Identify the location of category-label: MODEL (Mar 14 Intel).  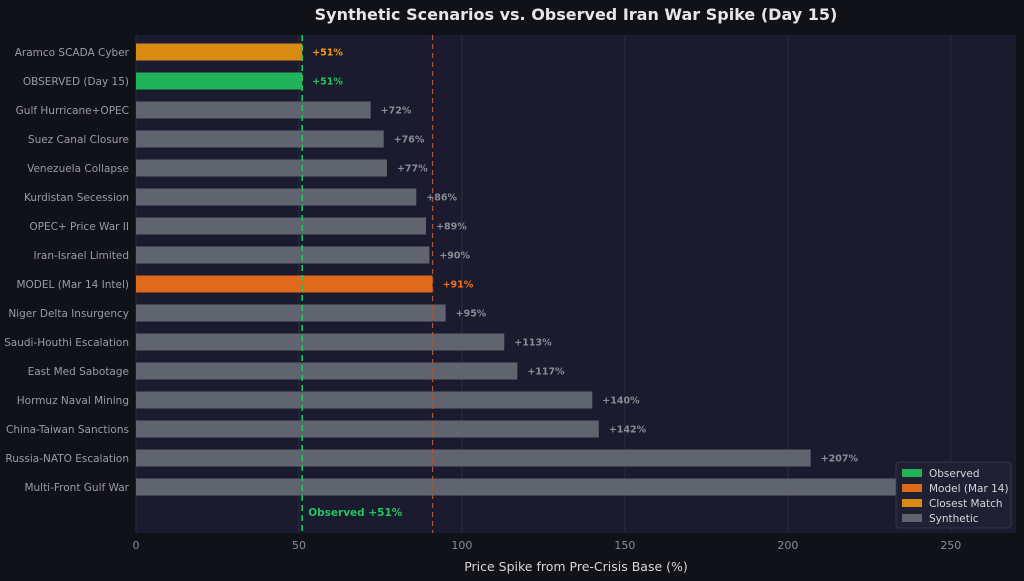
(72, 285).